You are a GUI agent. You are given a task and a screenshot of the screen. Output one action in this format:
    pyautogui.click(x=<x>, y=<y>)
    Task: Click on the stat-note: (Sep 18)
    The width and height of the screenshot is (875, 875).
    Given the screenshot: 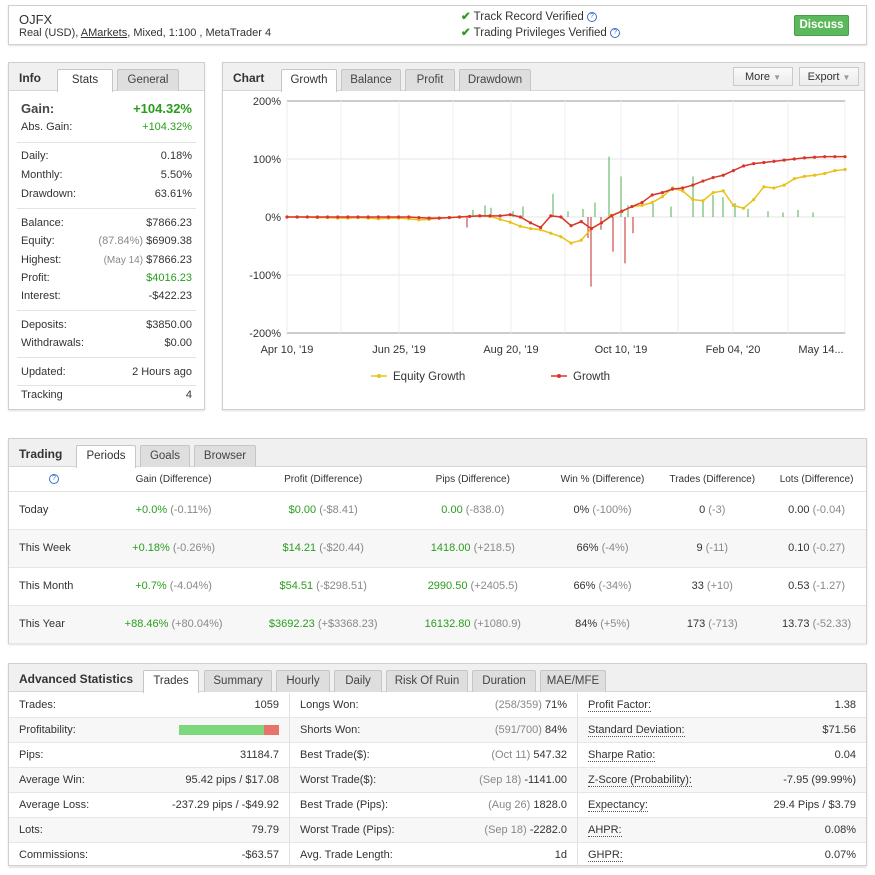 What is the action you would take?
    pyautogui.click(x=505, y=830)
    